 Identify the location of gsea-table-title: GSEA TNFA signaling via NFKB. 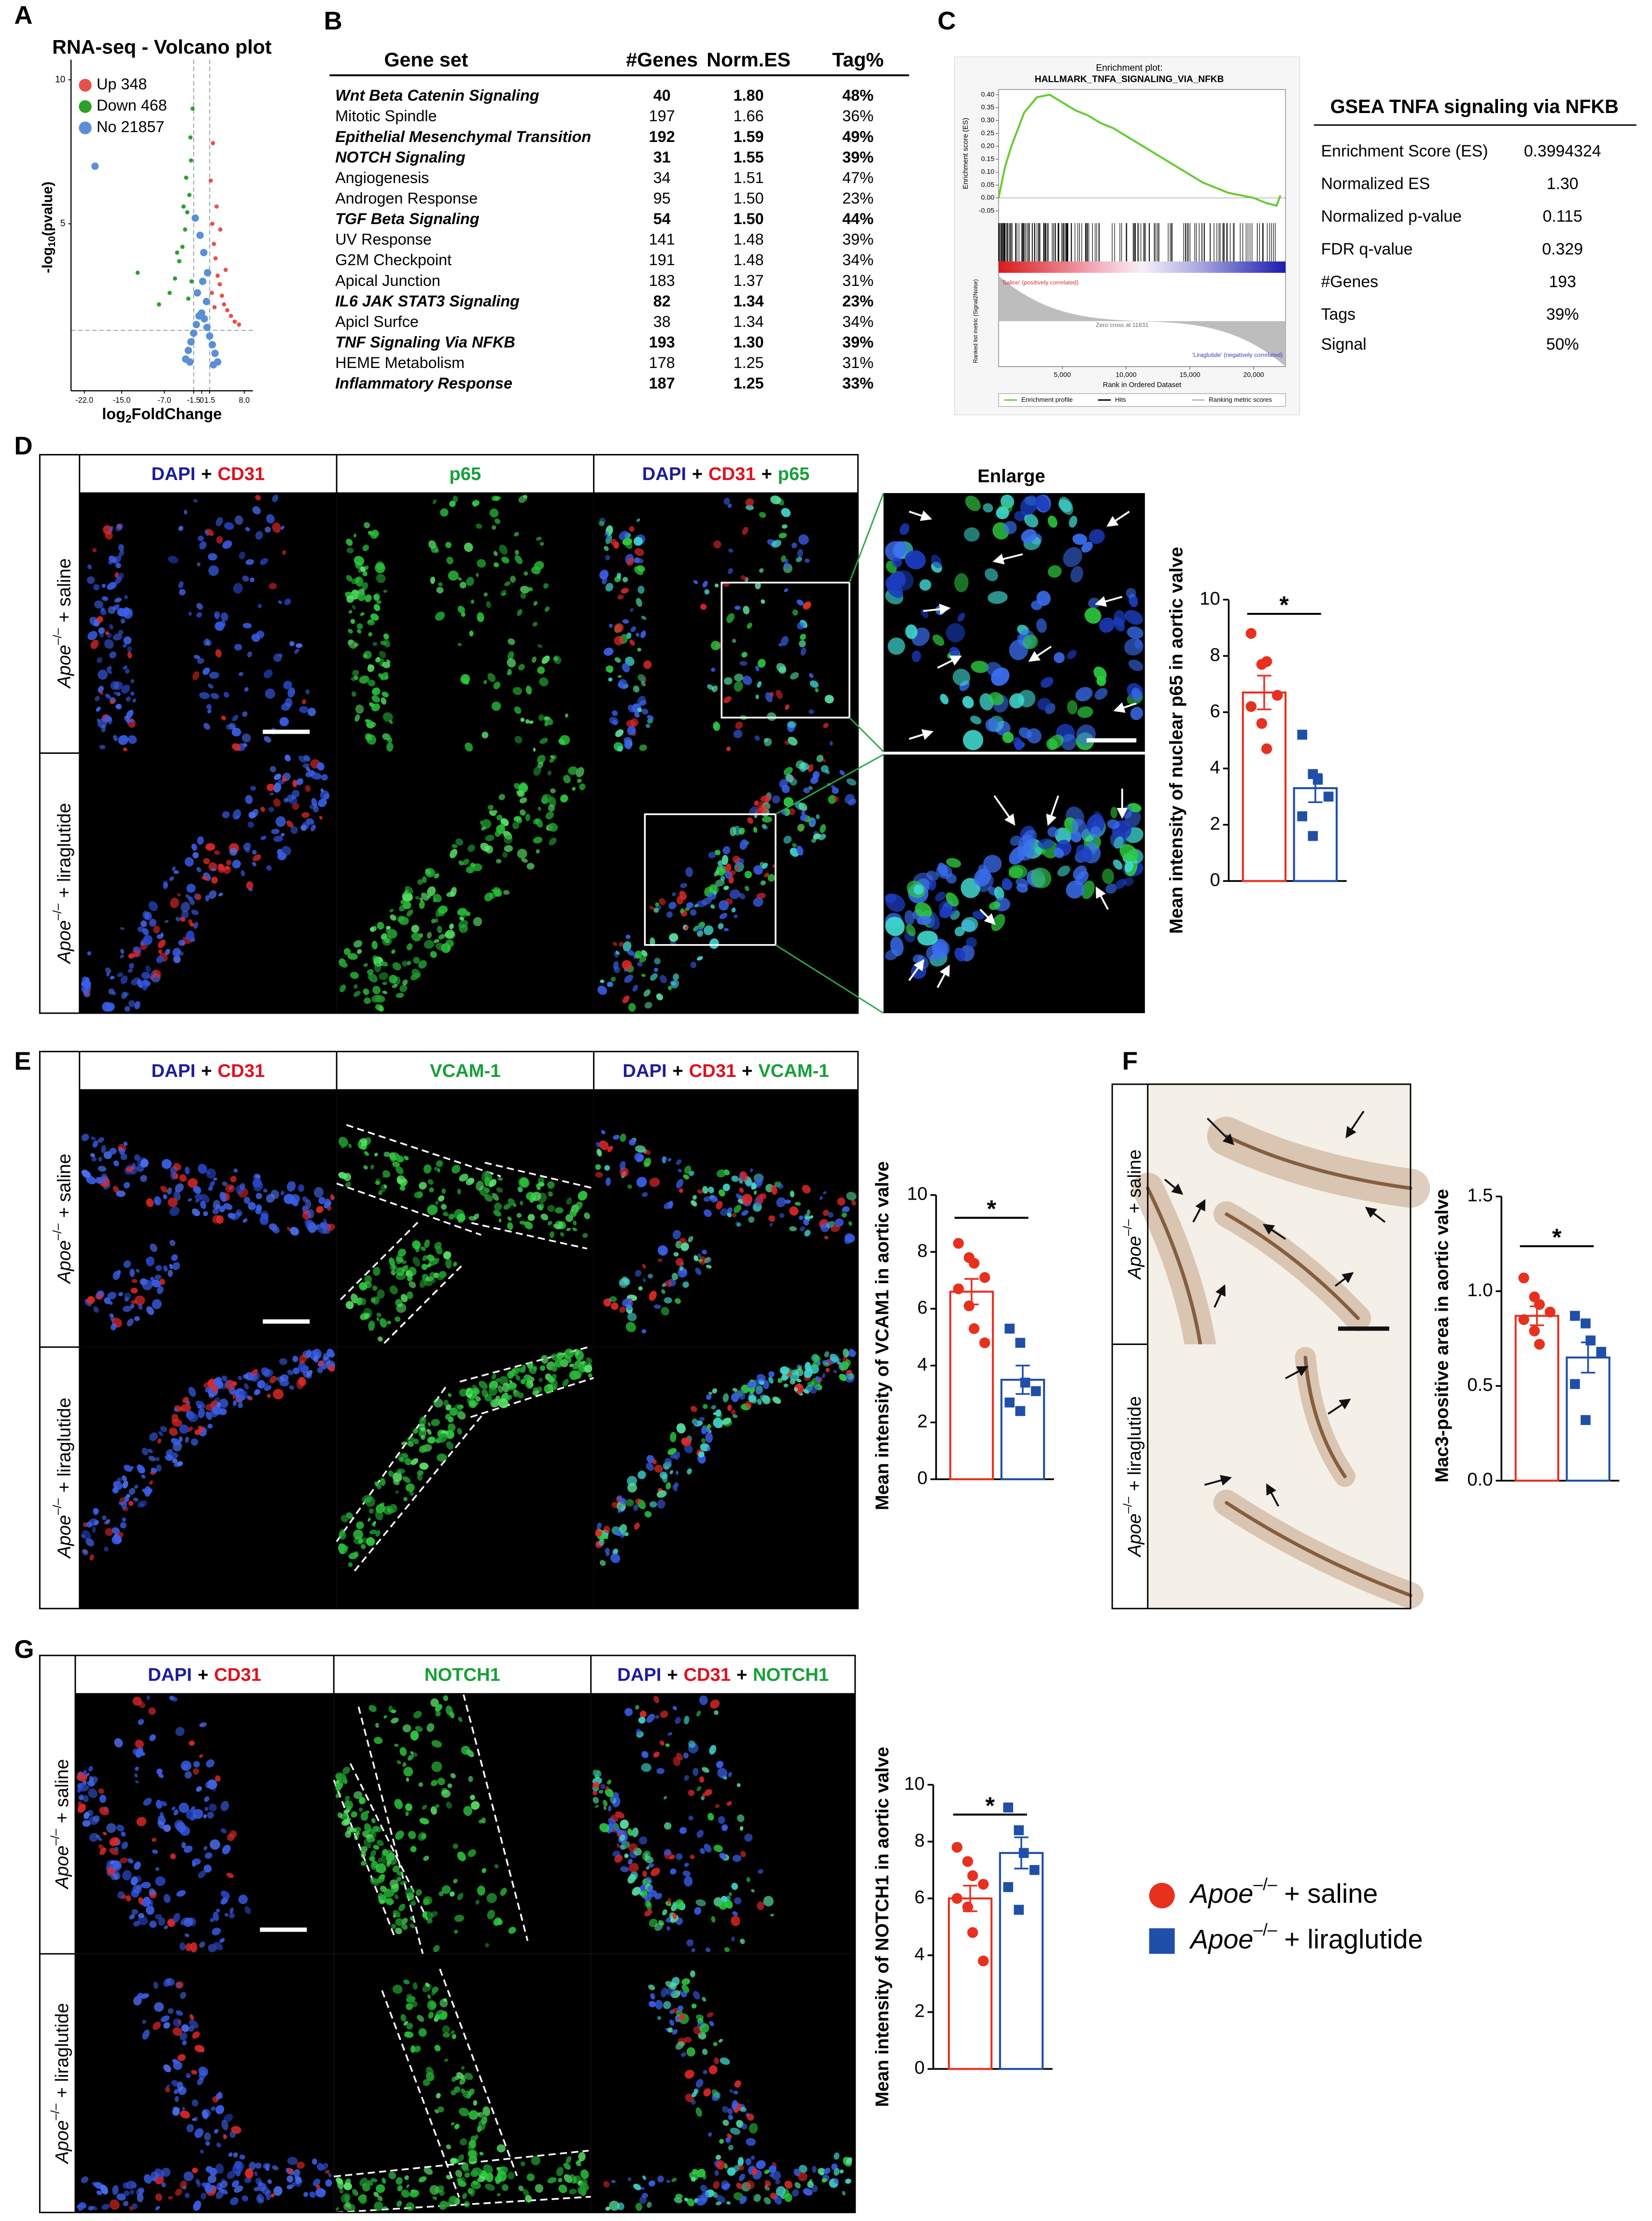
(1474, 106).